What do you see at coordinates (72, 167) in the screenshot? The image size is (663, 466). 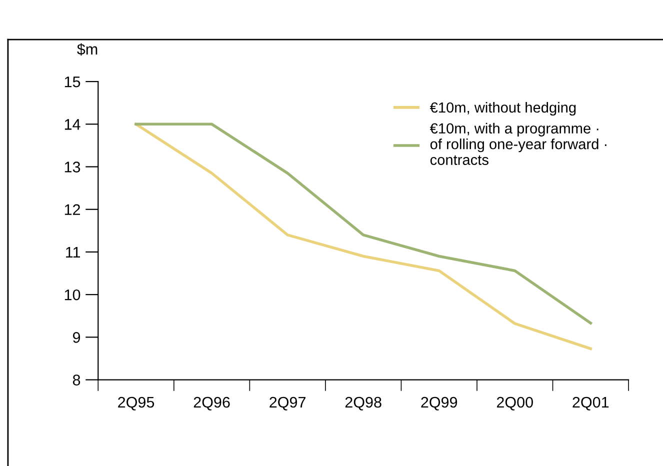 I see `y-tick-label: 13` at bounding box center [72, 167].